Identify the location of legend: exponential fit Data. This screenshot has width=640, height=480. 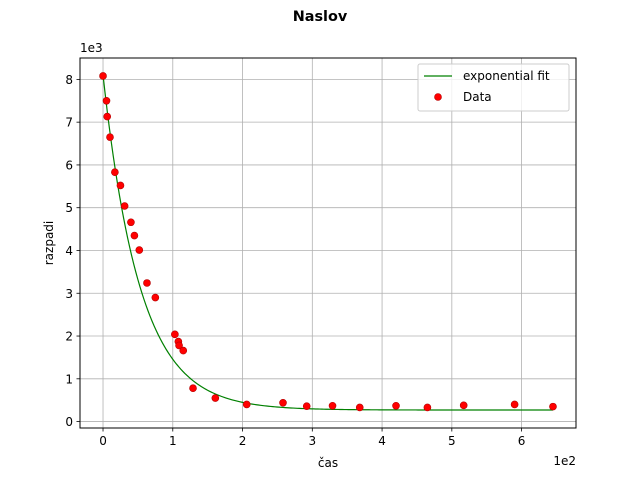
(493, 87).